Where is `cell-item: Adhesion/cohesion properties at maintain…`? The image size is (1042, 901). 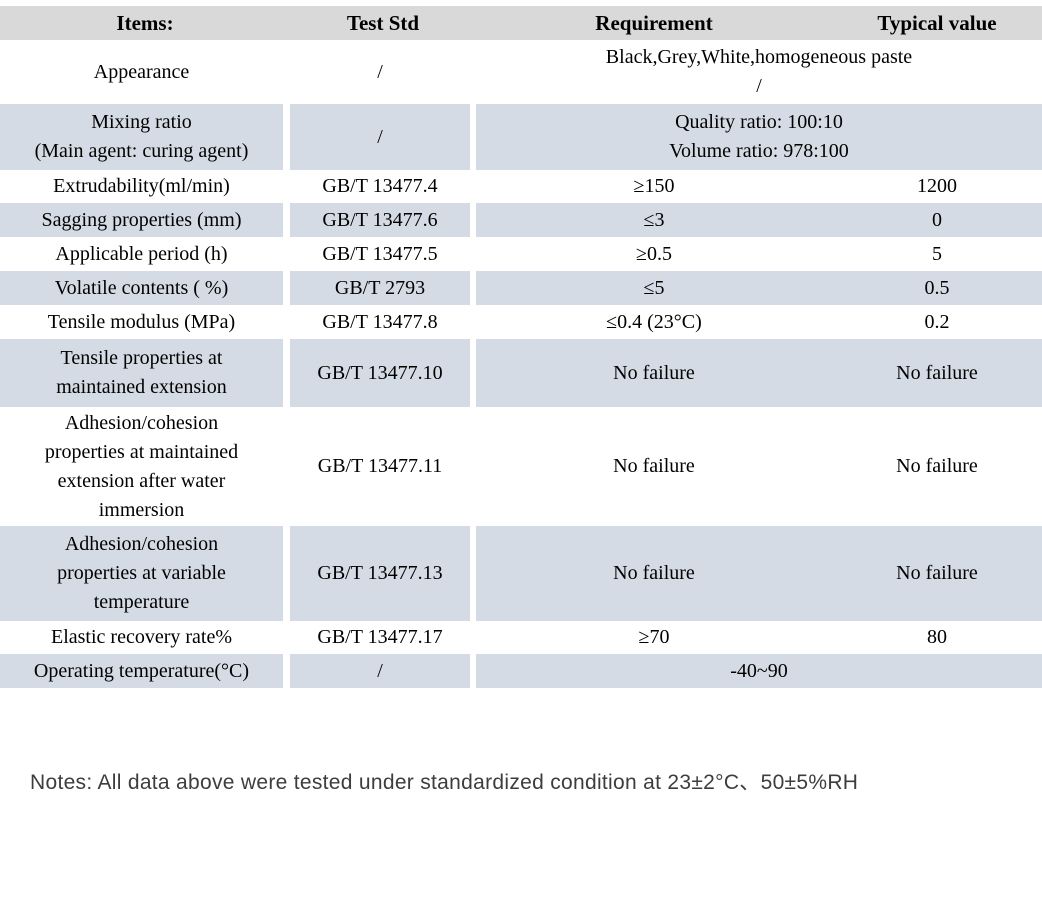
cell-item: Adhesion/cohesion properties at maintain… is located at coordinates (145, 466).